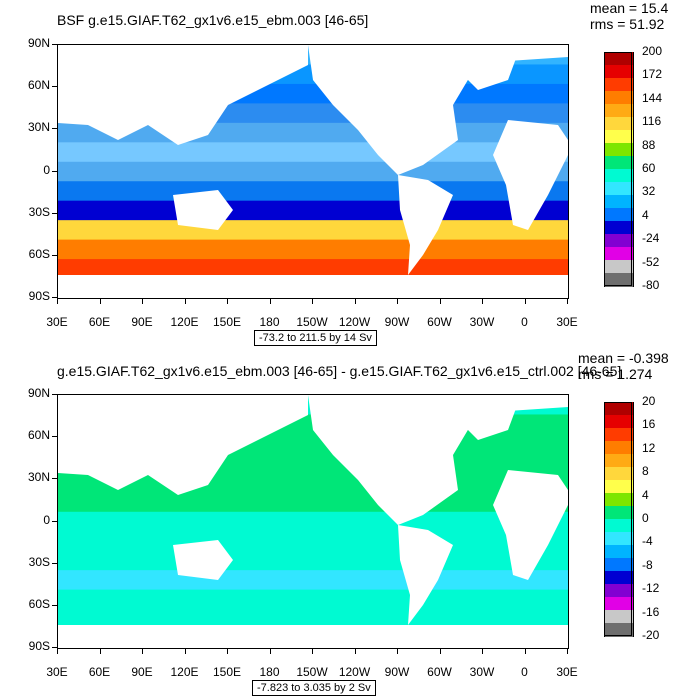 The width and height of the screenshot is (700, 700). I want to click on colorbar-label: 144, so click(652, 97).